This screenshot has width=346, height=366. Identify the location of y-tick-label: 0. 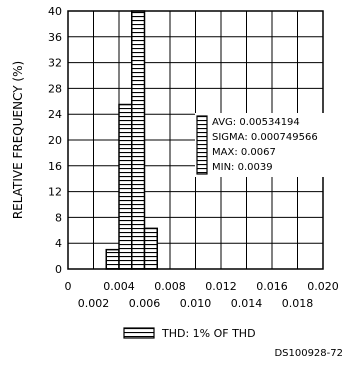
(58, 269).